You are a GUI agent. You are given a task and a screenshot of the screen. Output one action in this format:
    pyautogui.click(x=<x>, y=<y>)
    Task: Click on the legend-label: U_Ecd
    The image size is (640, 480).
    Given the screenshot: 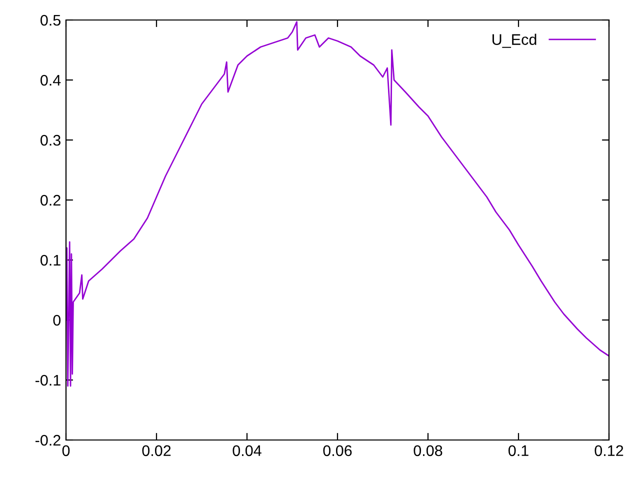 What is the action you would take?
    pyautogui.click(x=514, y=41)
    